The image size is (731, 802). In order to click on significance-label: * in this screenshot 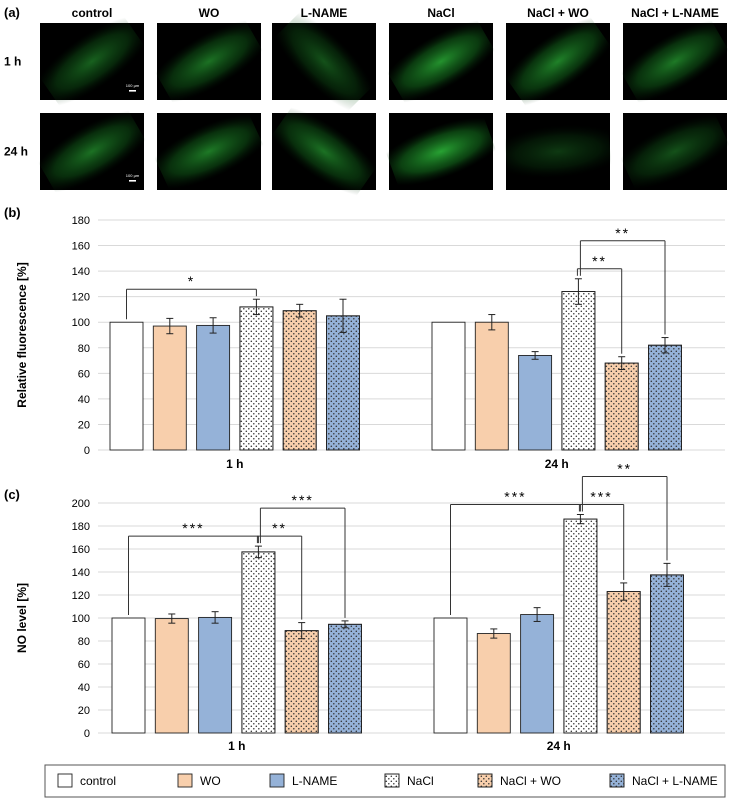, I will do `click(191, 281)`.